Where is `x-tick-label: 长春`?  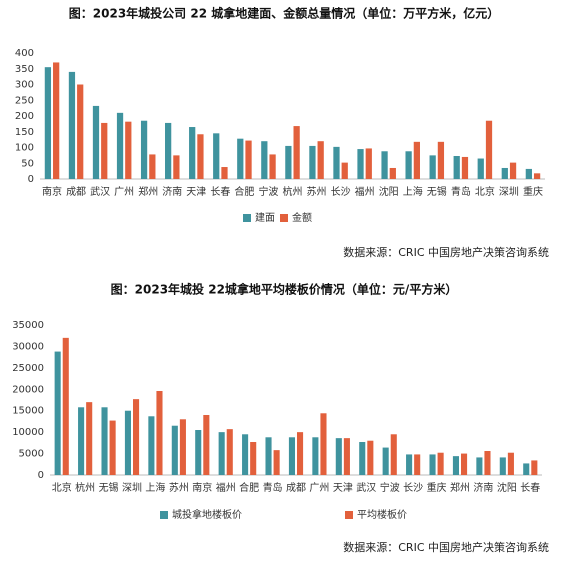
x-tick-label: 长春 is located at coordinates (220, 192).